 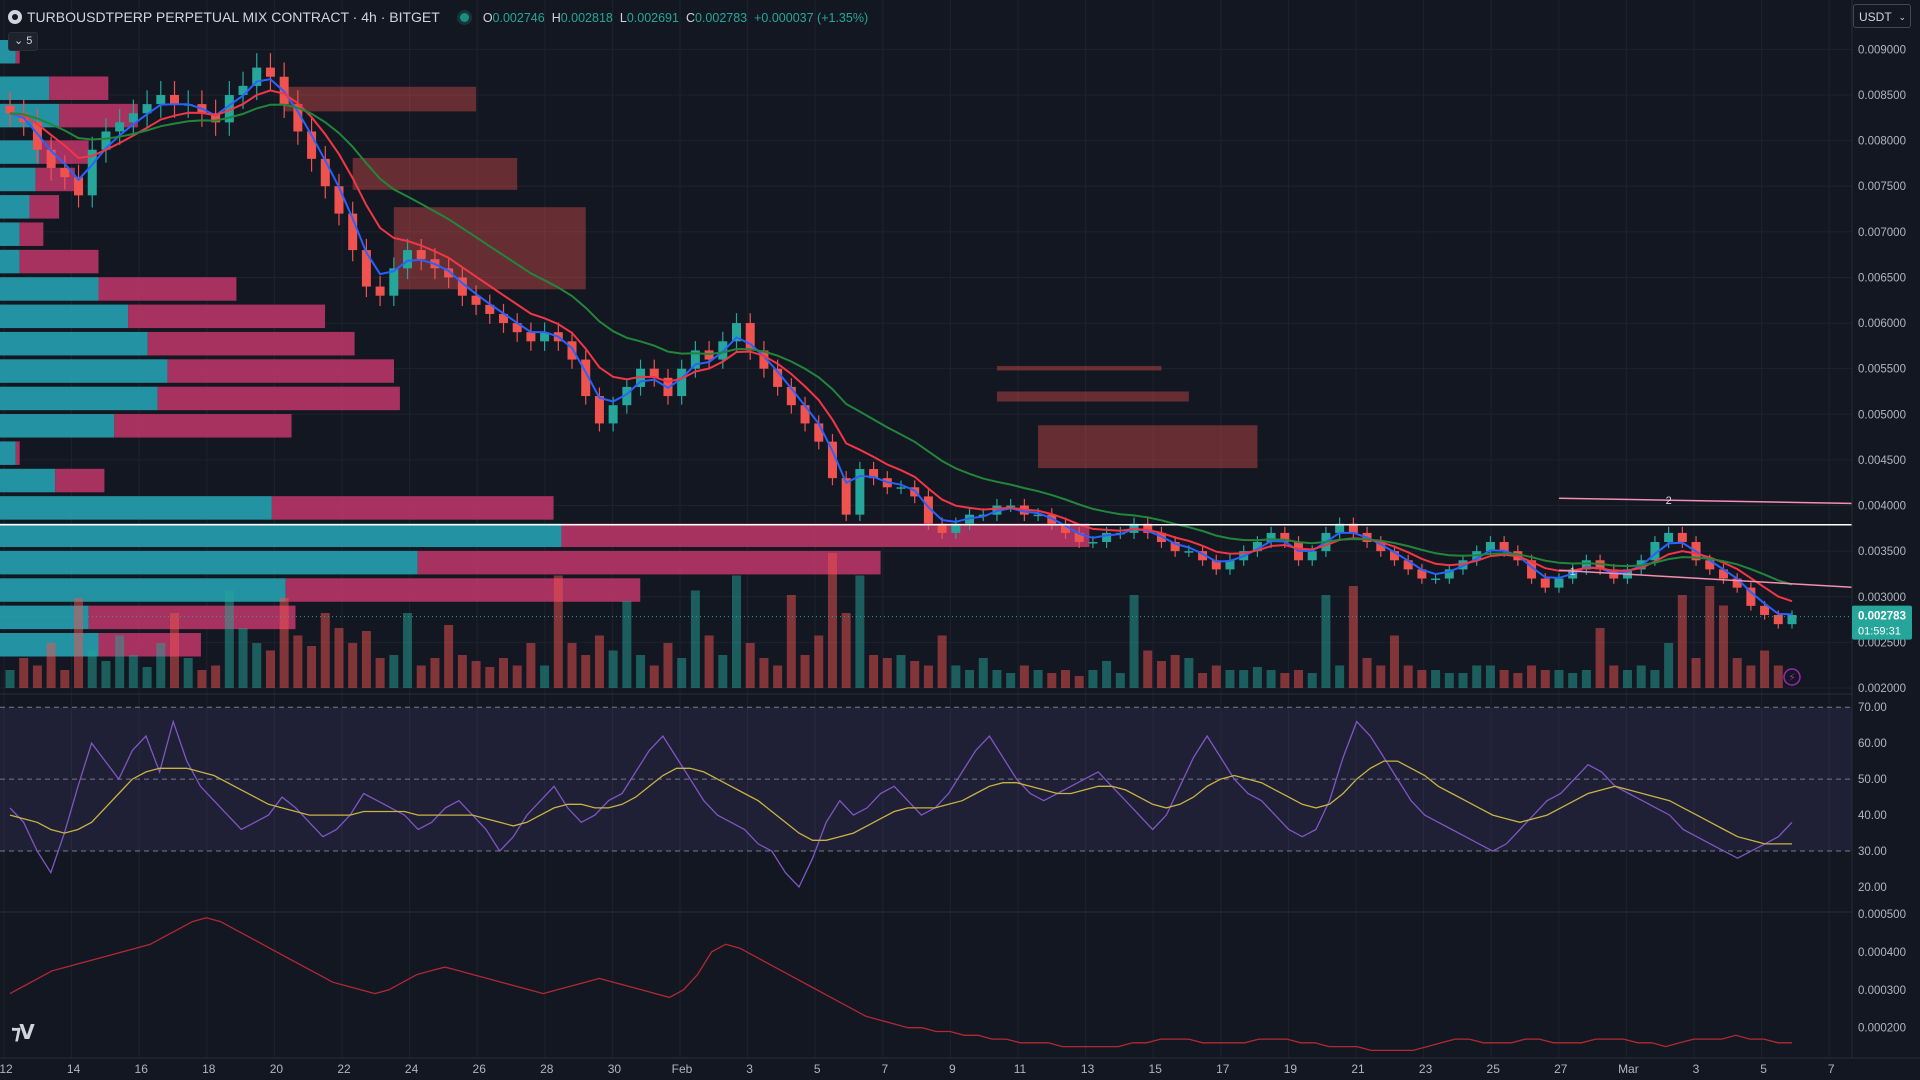 I want to click on tradingview-logo-icon: ⁊V, so click(x=23, y=1032).